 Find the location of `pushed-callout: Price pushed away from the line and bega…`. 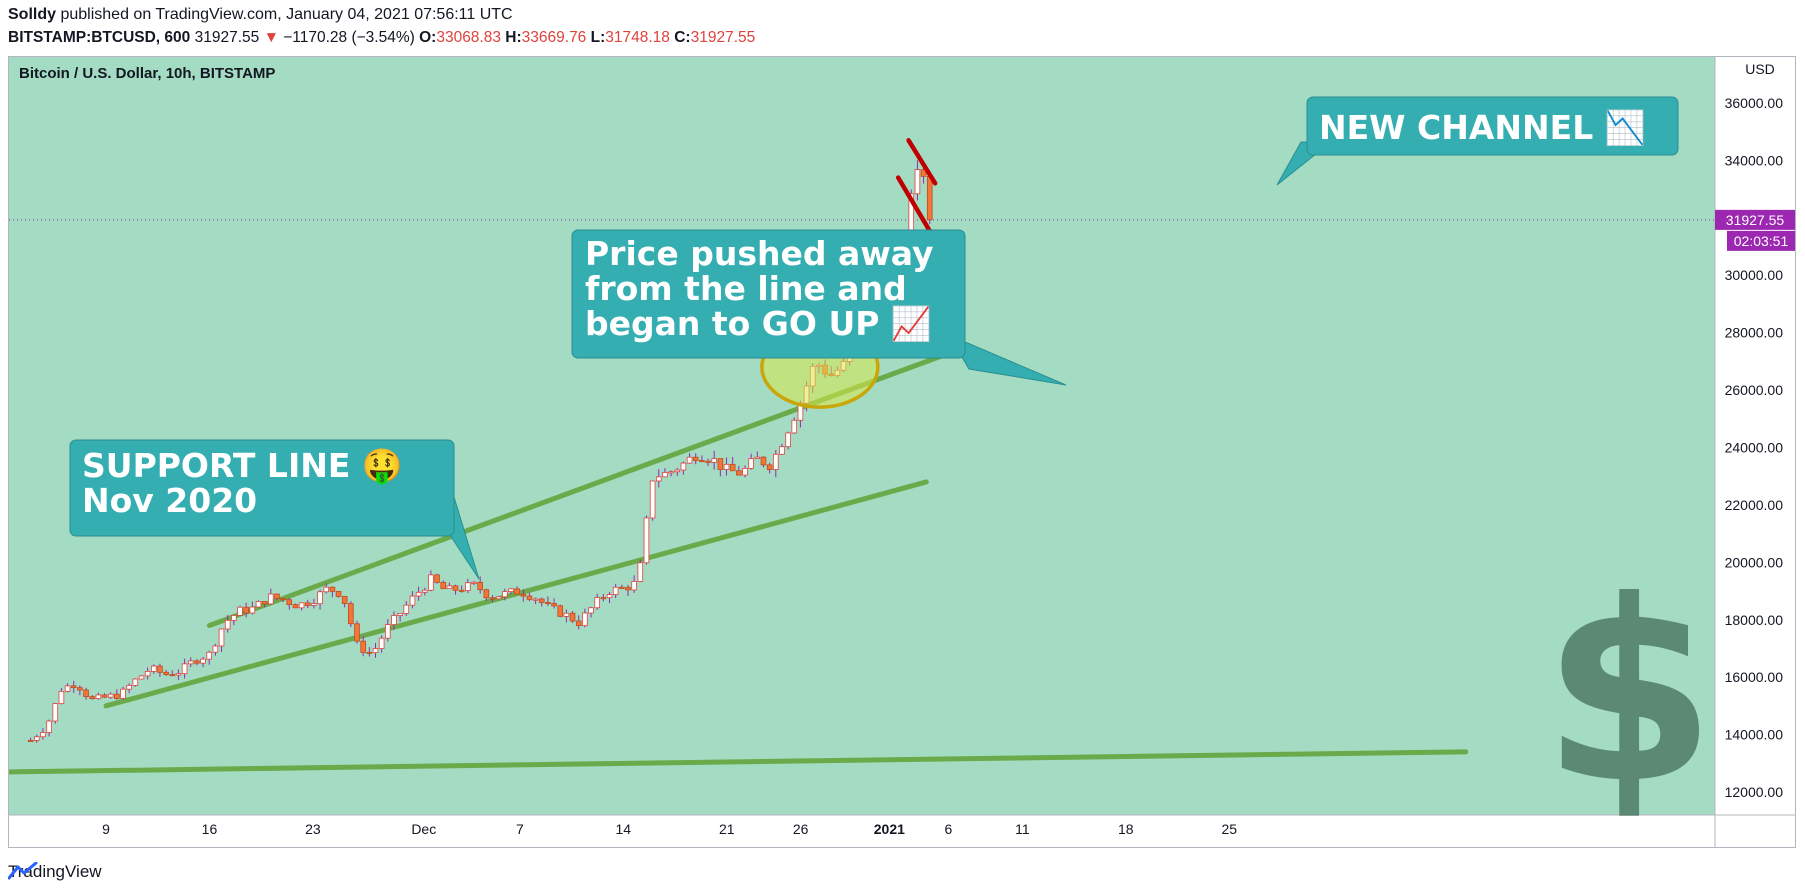

pushed-callout: Price pushed away from the line and bega… is located at coordinates (819, 307).